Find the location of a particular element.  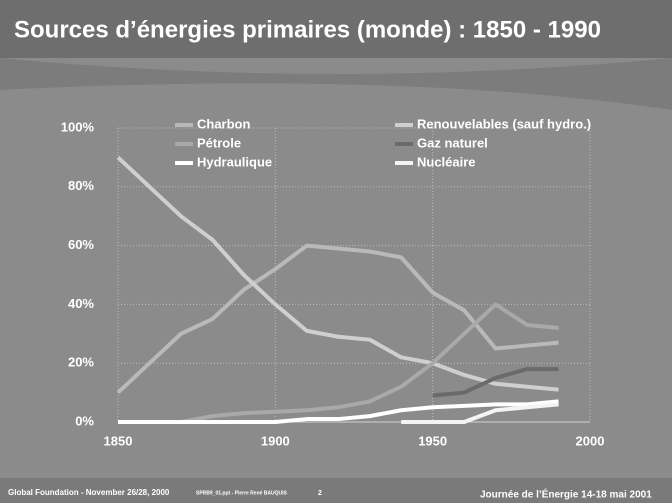

legend-label: Charbon is located at coordinates (224, 123).